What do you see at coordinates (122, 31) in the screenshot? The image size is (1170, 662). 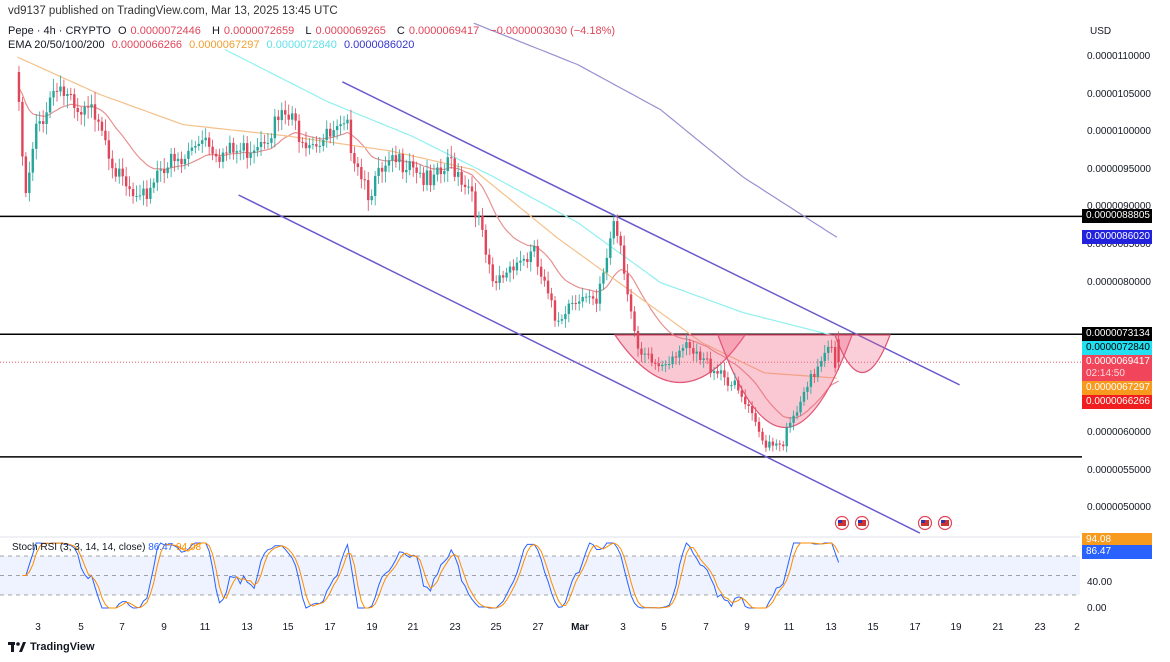 I see `open-label: O` at bounding box center [122, 31].